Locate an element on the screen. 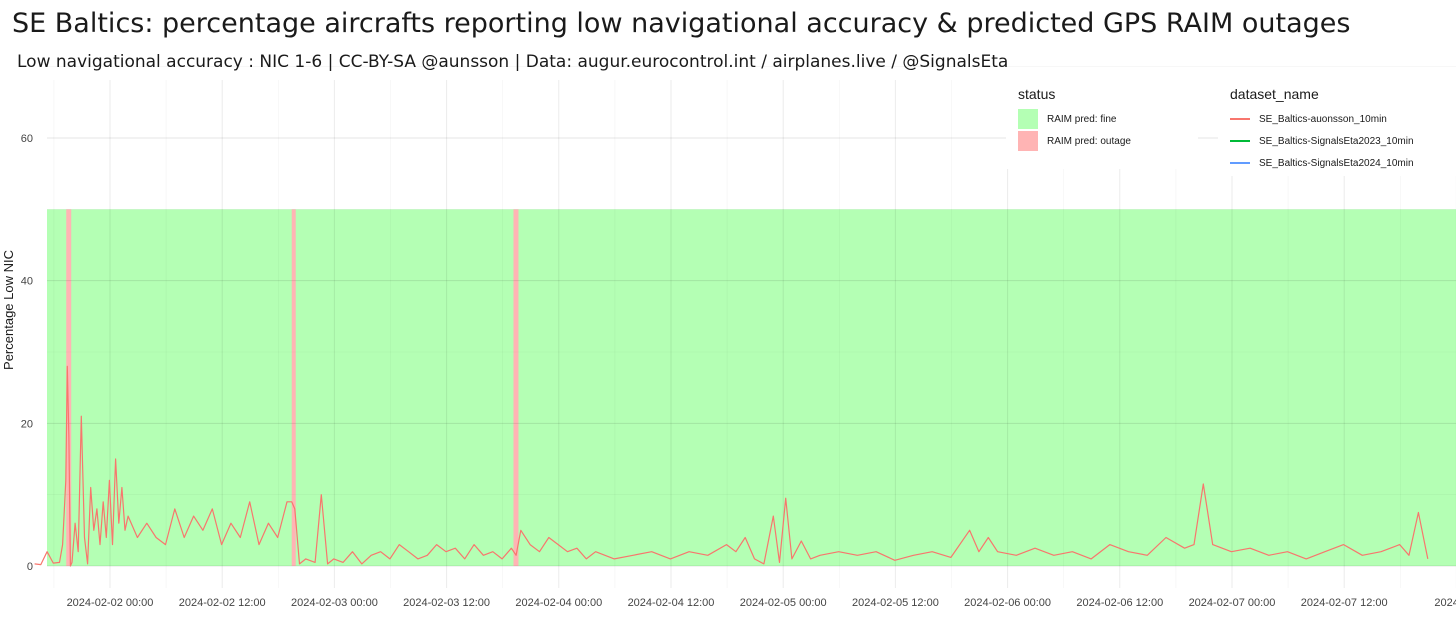 Image resolution: width=1456 pixels, height=633 pixels. x-tick-label: 2024-02-02 00:00 is located at coordinates (110, 603).